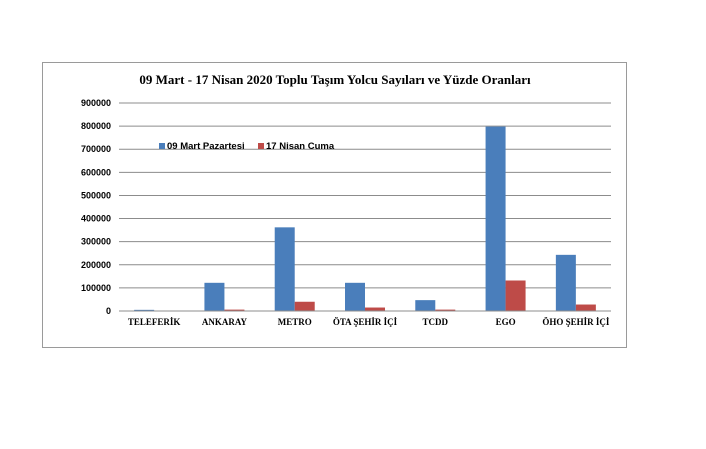  What do you see at coordinates (365, 322) in the screenshot?
I see `category-label: ÖTA ŞEHİR İÇİ` at bounding box center [365, 322].